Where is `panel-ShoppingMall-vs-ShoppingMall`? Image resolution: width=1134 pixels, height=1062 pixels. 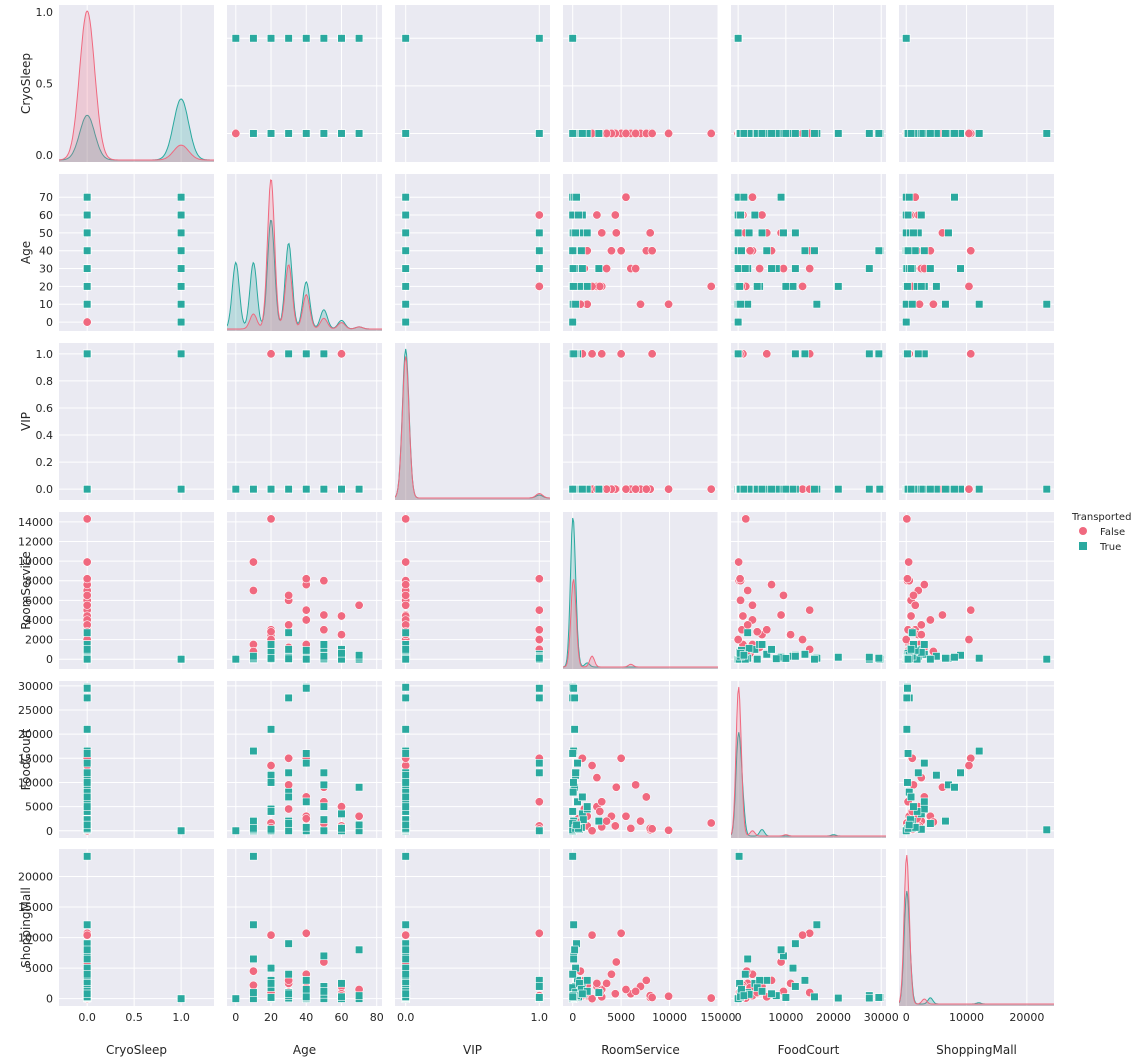
panel-ShoppingMall-vs-ShoppingMall is located at coordinates (976, 927).